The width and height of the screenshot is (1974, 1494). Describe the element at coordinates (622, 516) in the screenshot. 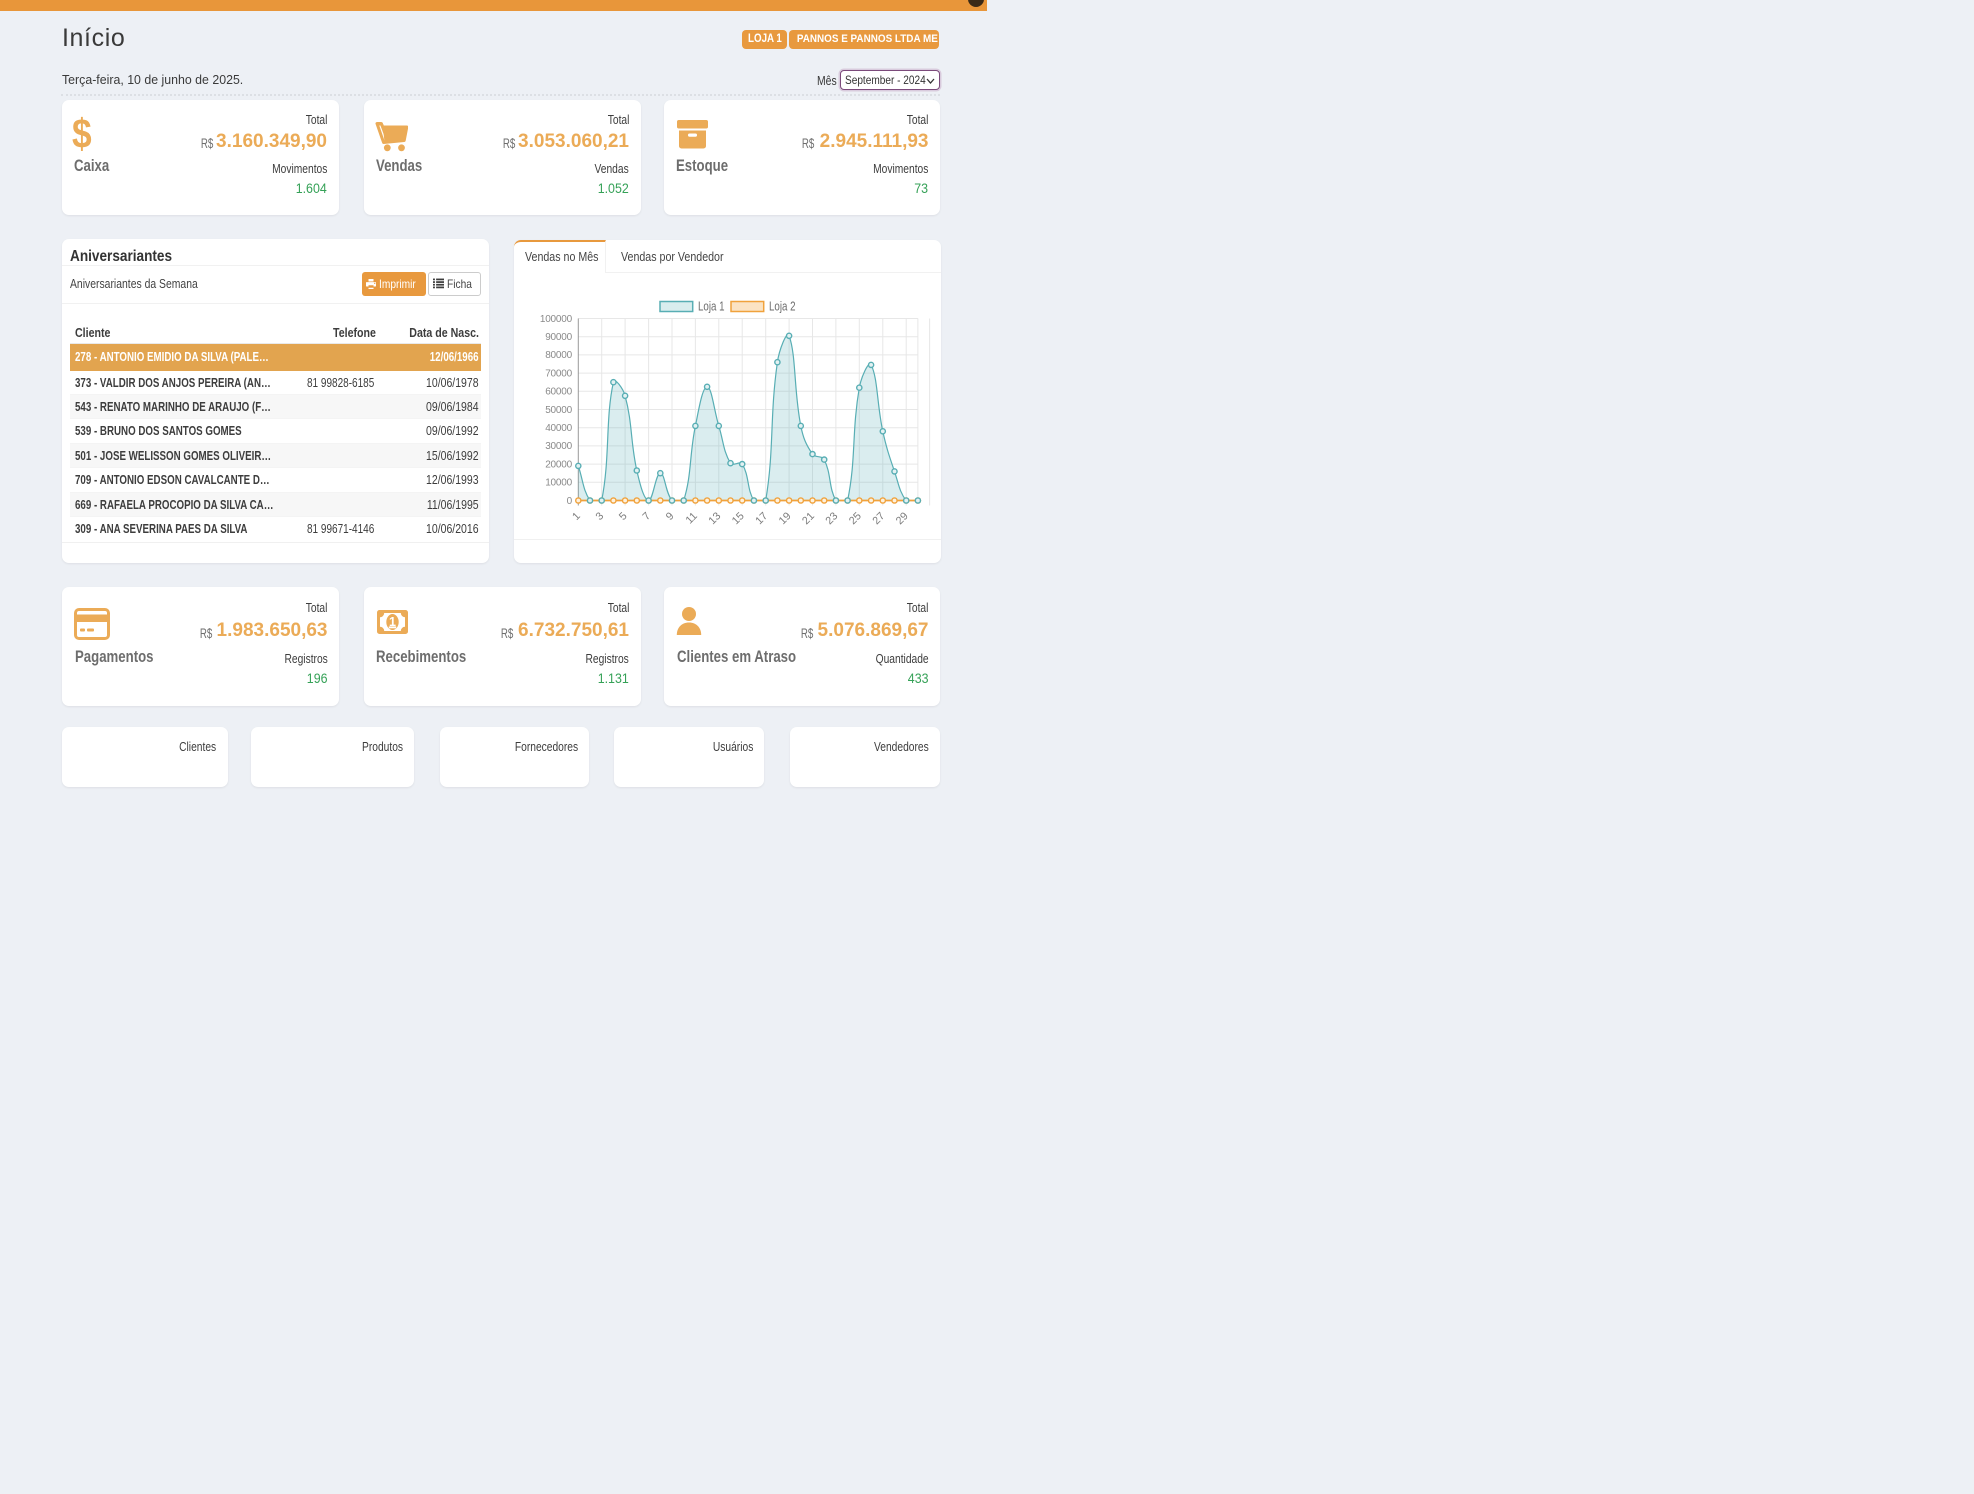

I see `svg-text: 5` at that location.